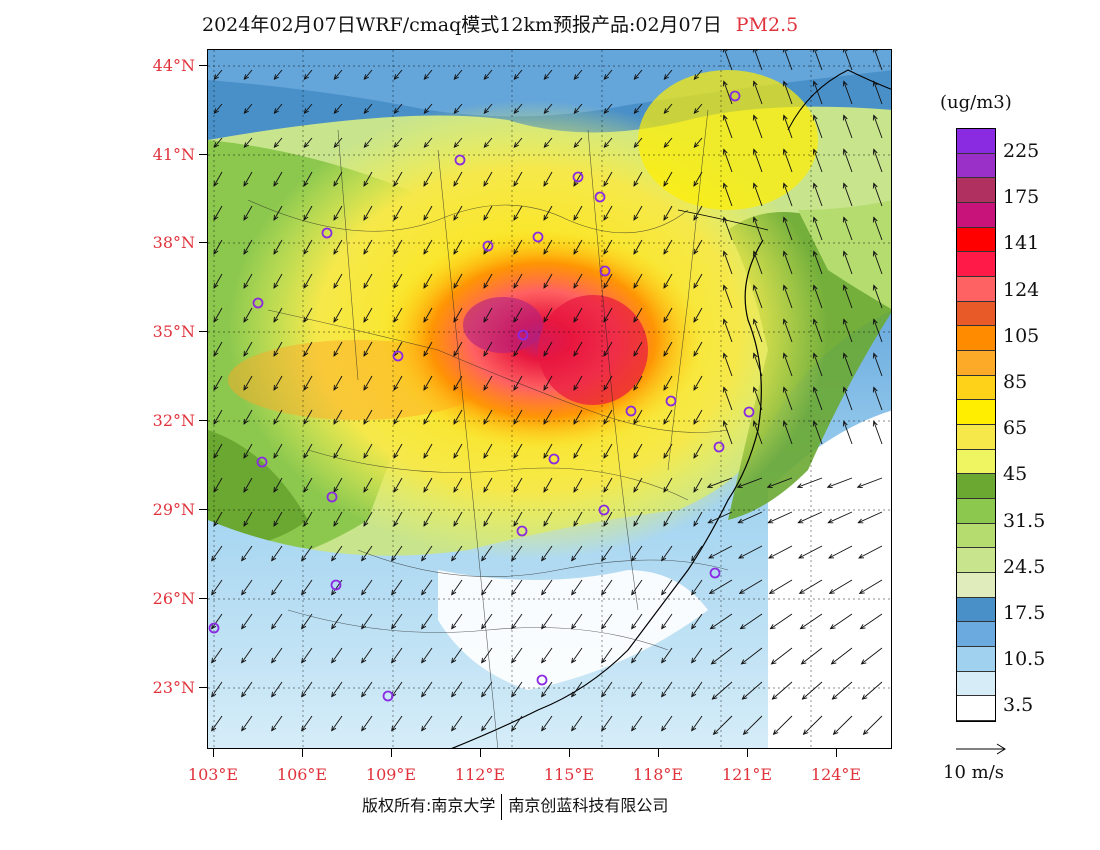 This screenshot has width=1100, height=850. What do you see at coordinates (302, 774) in the screenshot?
I see `lon-label-106: 106°E` at bounding box center [302, 774].